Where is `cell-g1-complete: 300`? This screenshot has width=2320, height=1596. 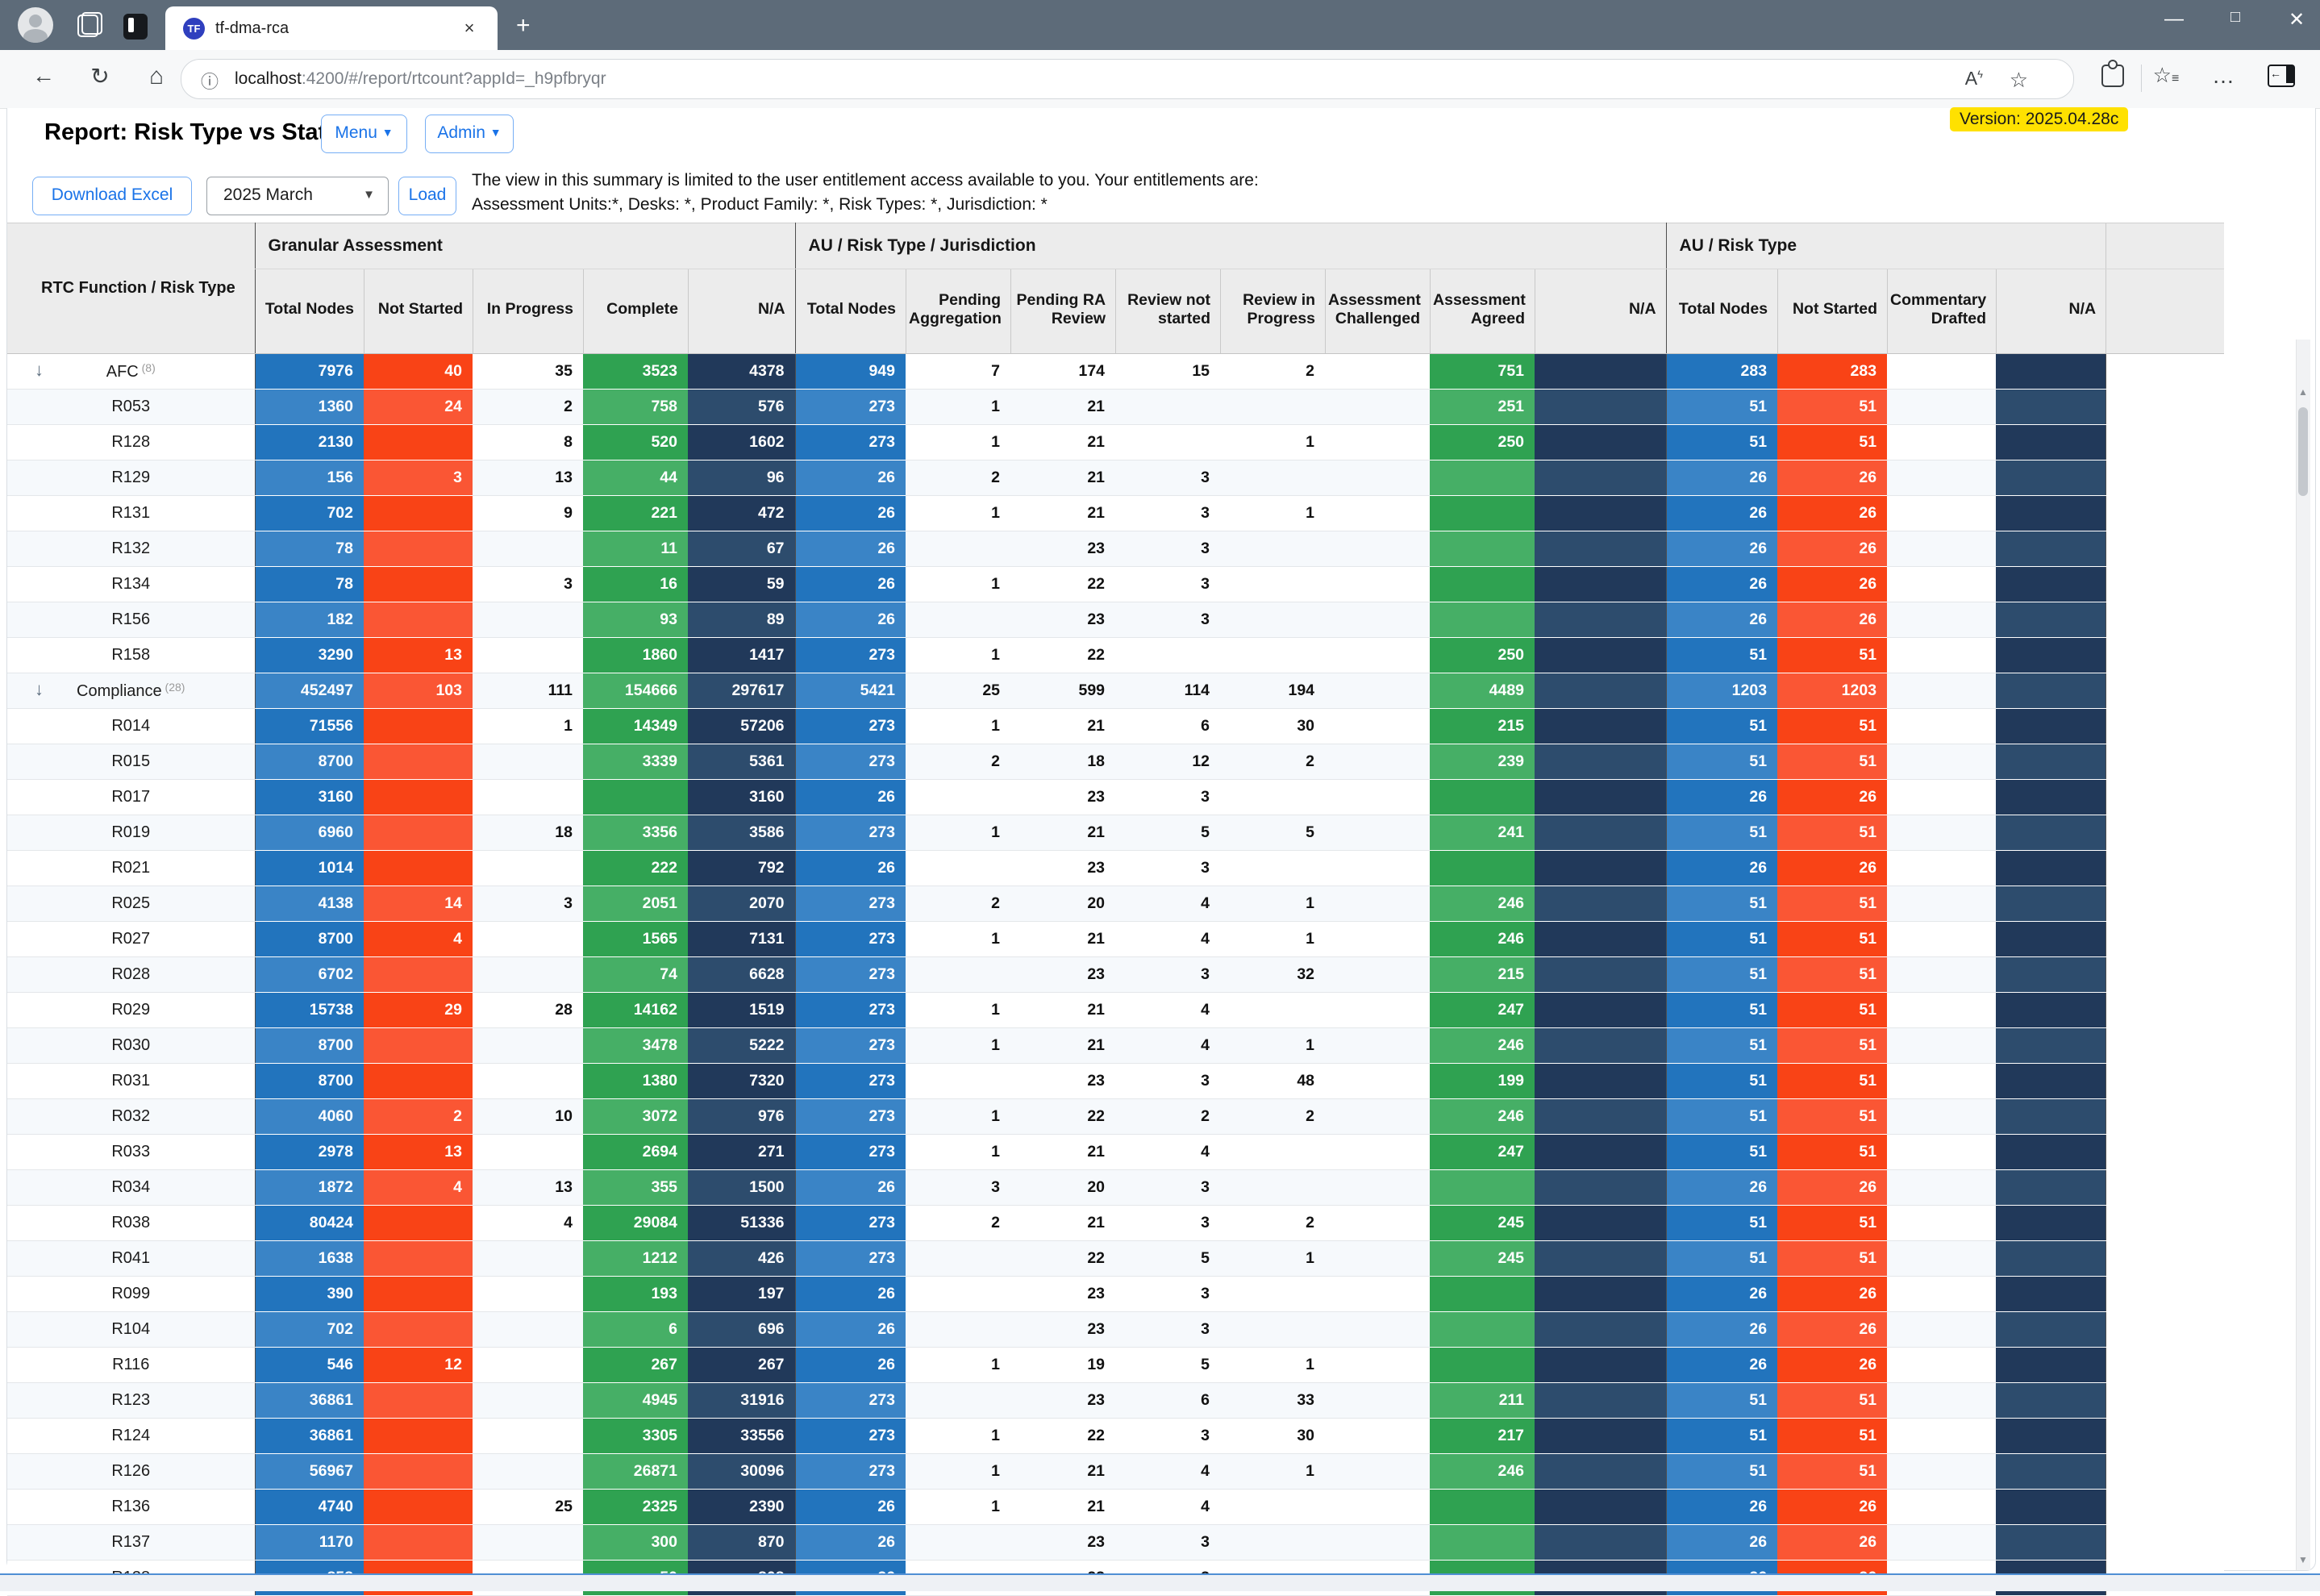
cell-g1-complete: 300 is located at coordinates (635, 1542).